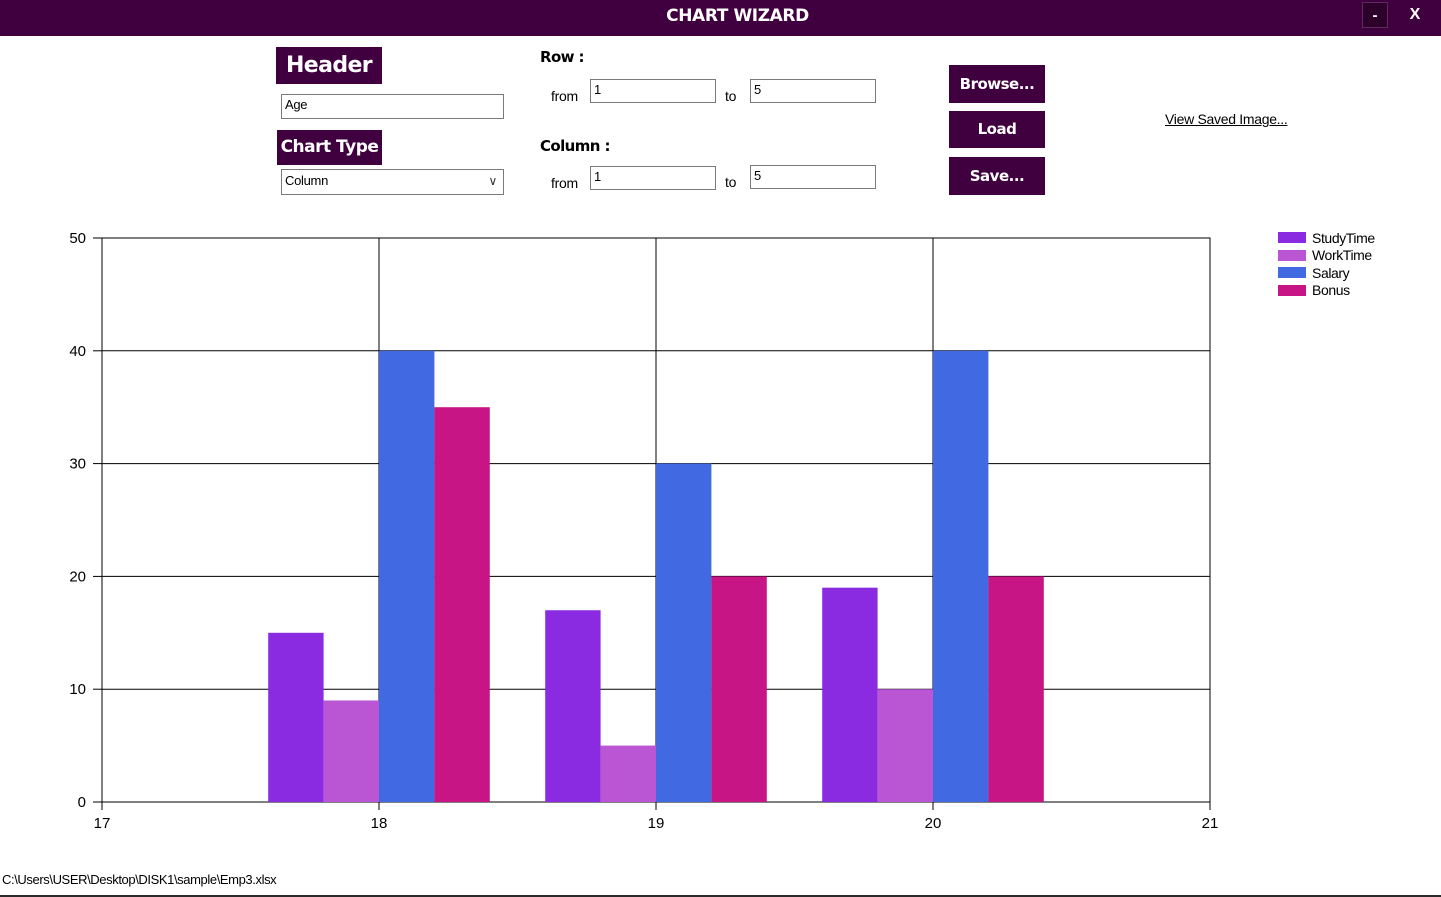  What do you see at coordinates (1331, 272) in the screenshot?
I see `legend-label: Salary` at bounding box center [1331, 272].